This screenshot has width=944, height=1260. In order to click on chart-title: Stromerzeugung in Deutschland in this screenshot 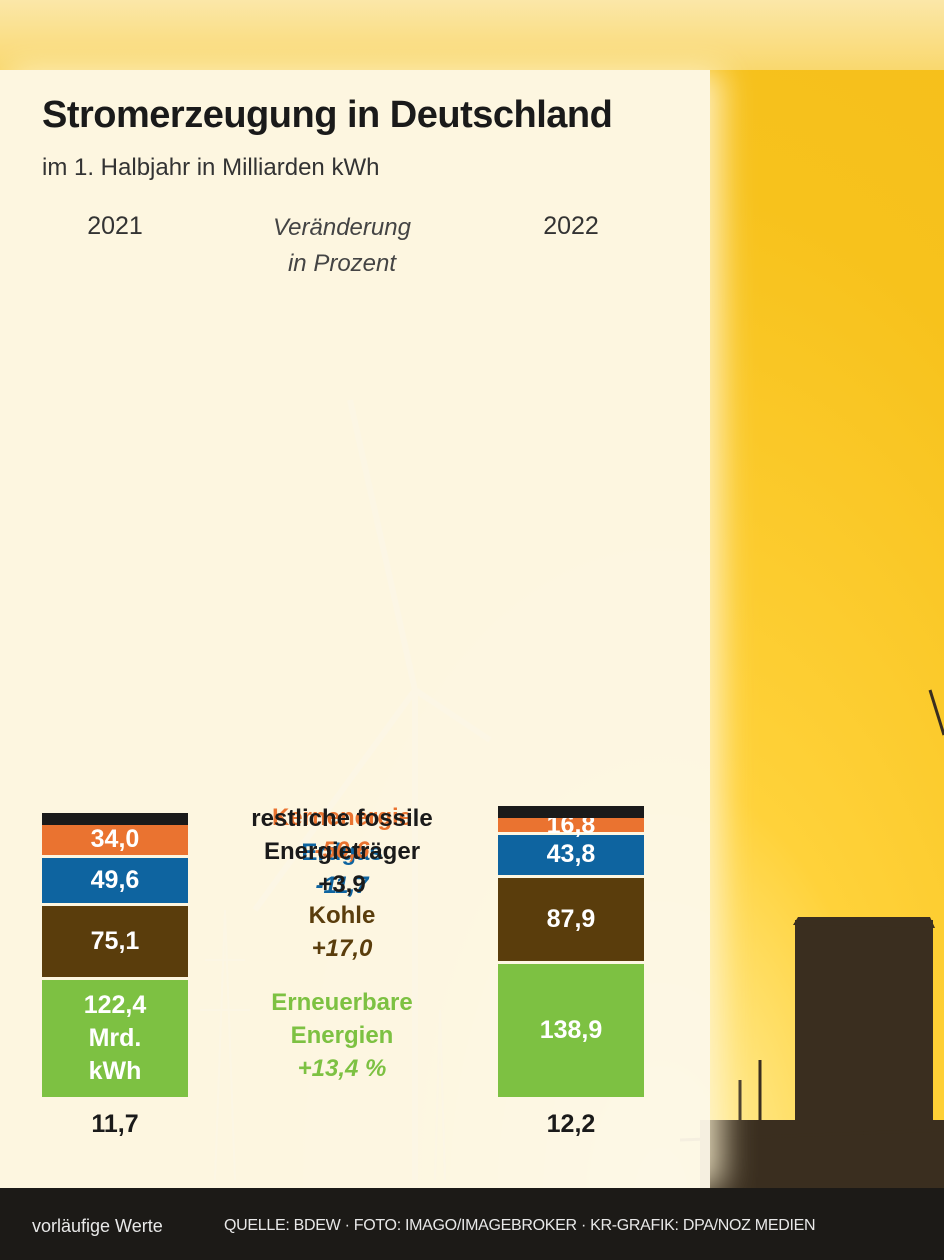, I will do `click(327, 115)`.